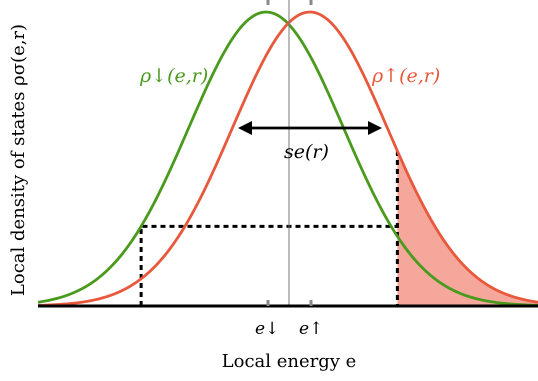  Describe the element at coordinates (18, 160) in the screenshot. I see `y-axis-label: Local density of states ρσ(e,r)` at that location.